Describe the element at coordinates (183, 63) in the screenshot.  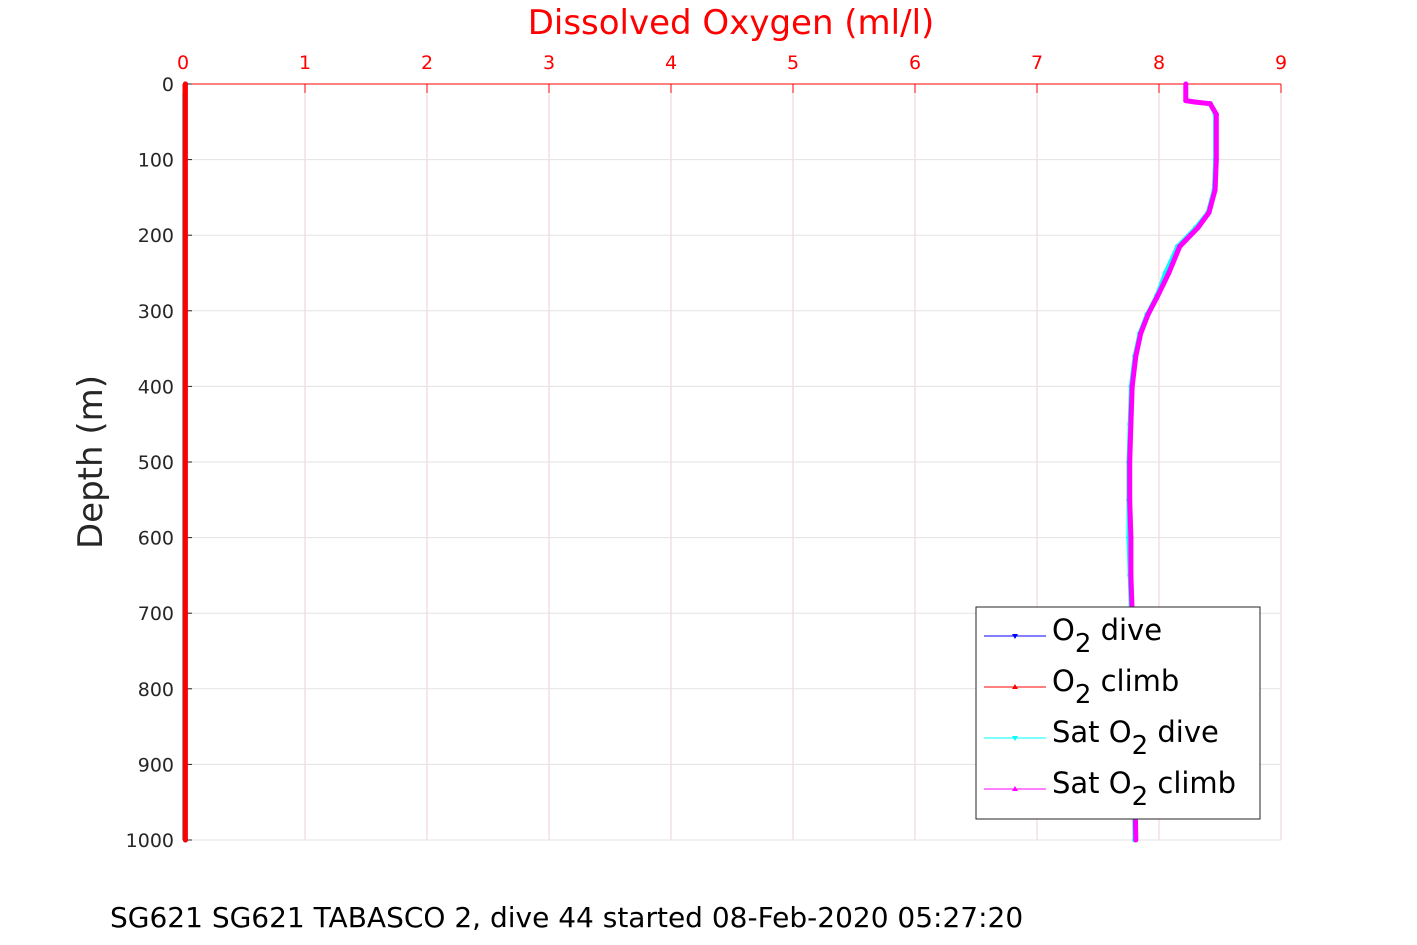
I see `x-tick-label: 0` at that location.